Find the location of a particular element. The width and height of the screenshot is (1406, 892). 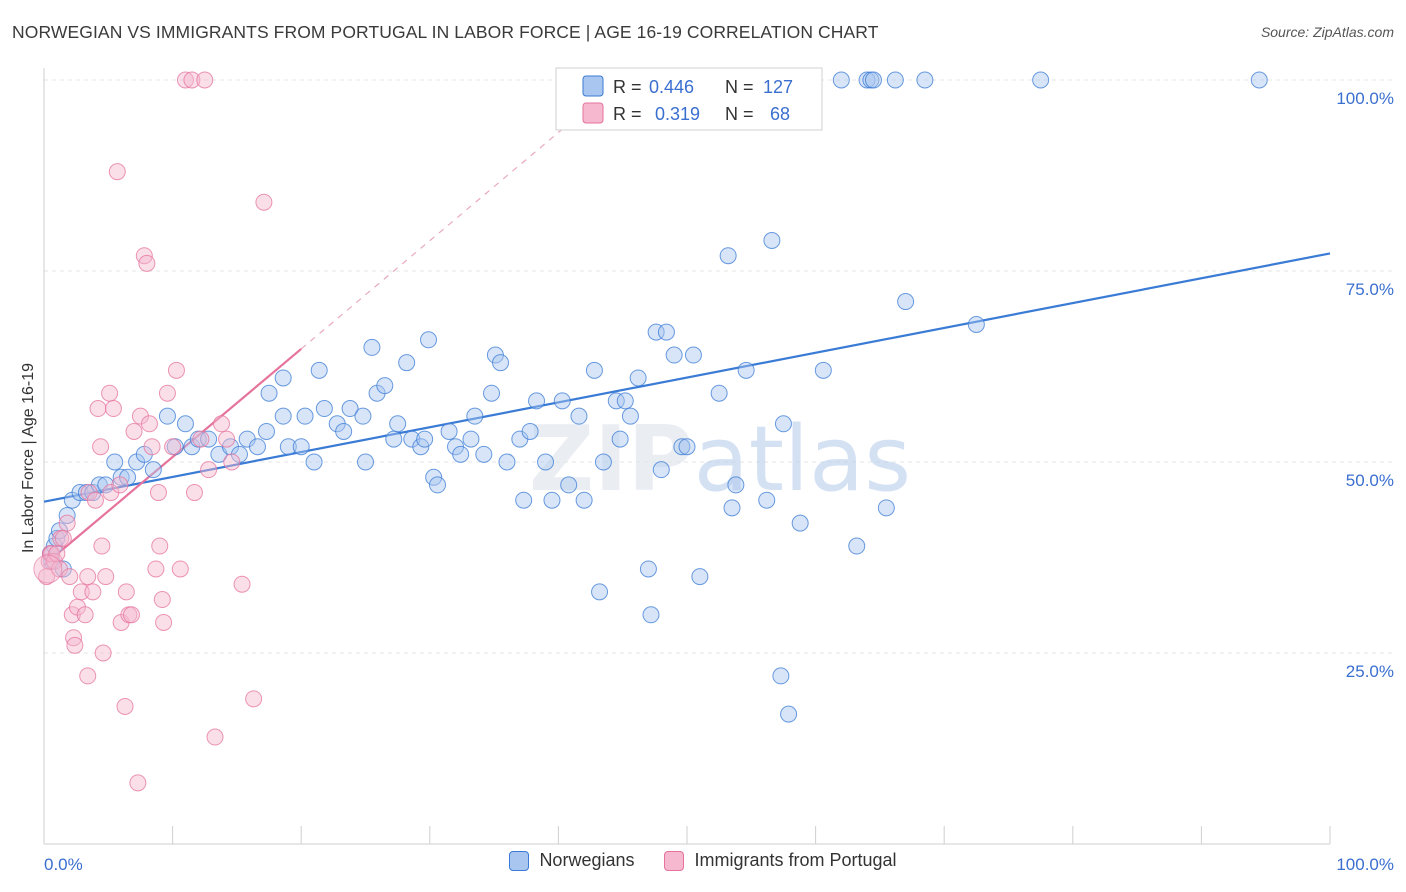

legend-item-portugal: Immigrants from Portugal is located at coordinates (780, 860).